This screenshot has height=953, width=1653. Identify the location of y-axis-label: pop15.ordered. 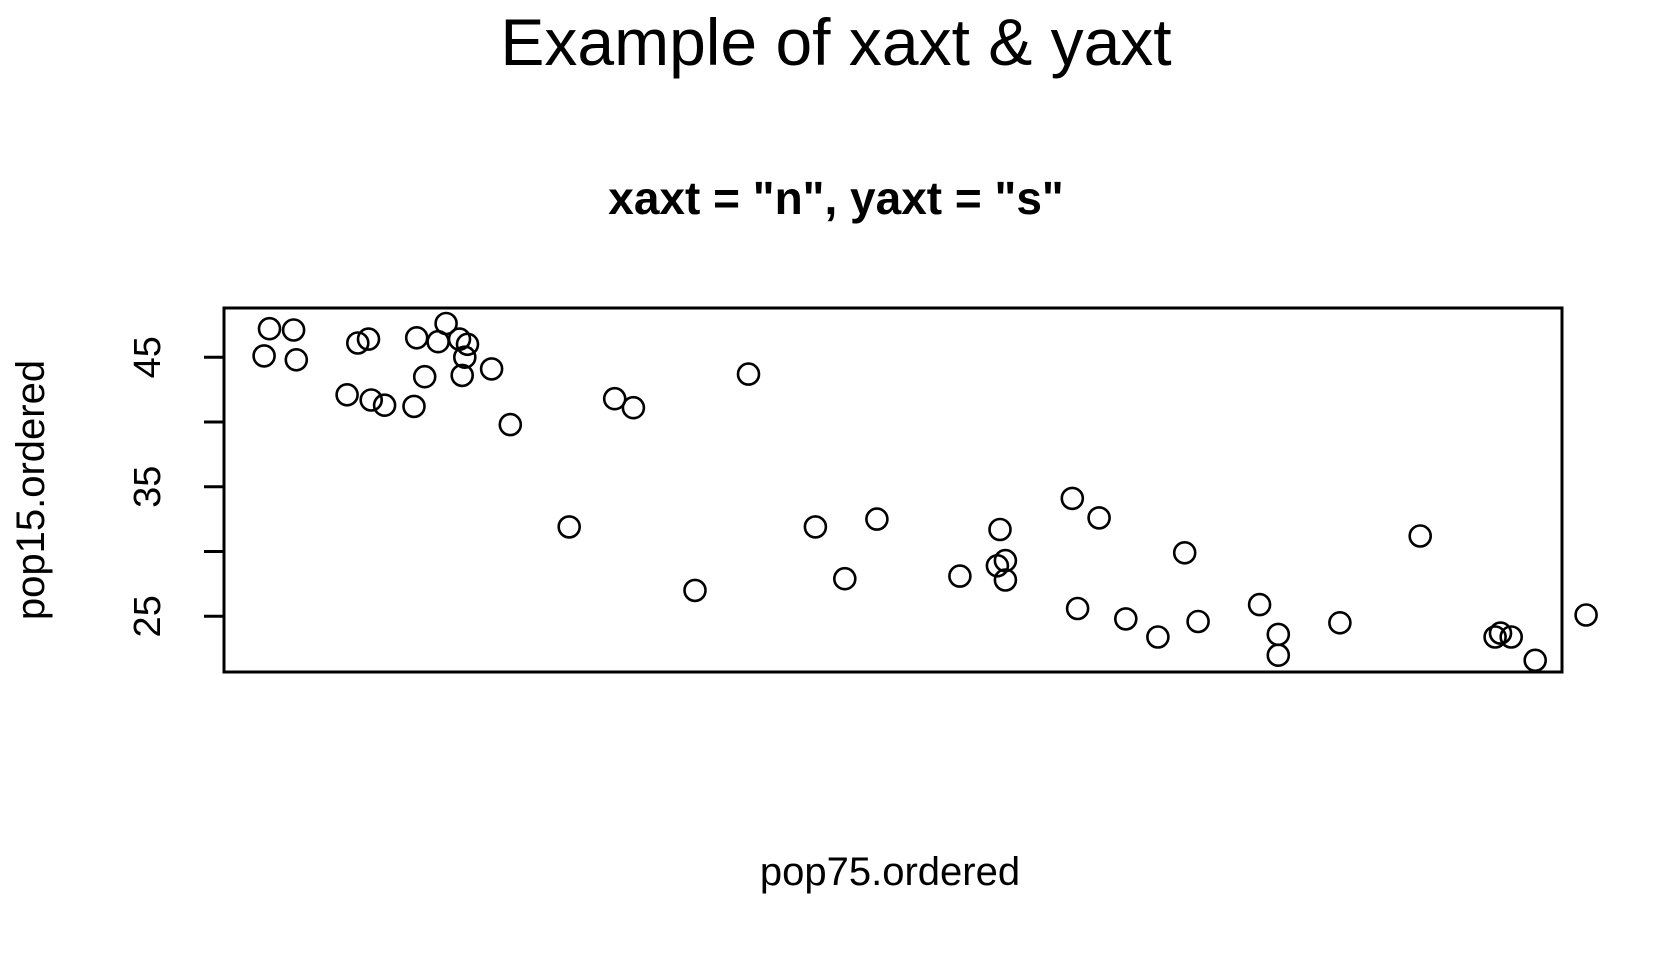
(31, 490).